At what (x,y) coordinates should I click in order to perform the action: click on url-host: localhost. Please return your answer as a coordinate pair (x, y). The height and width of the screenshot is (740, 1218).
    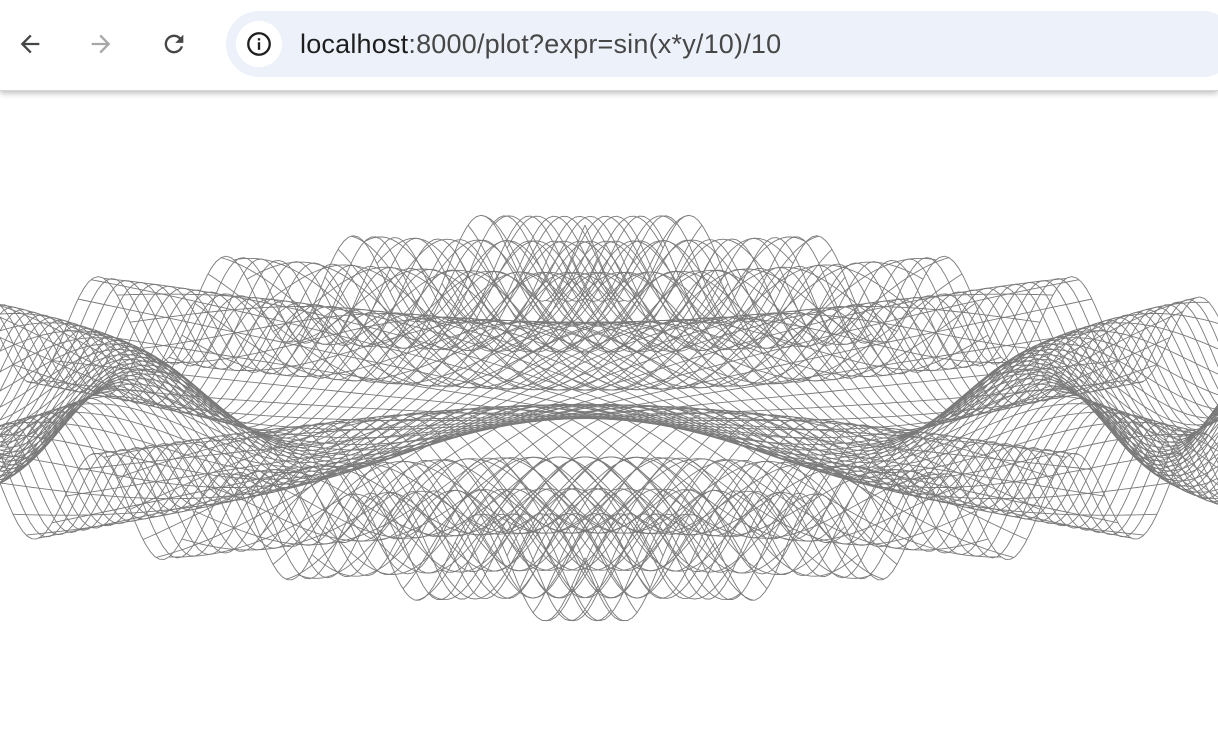
    Looking at the image, I should click on (354, 44).